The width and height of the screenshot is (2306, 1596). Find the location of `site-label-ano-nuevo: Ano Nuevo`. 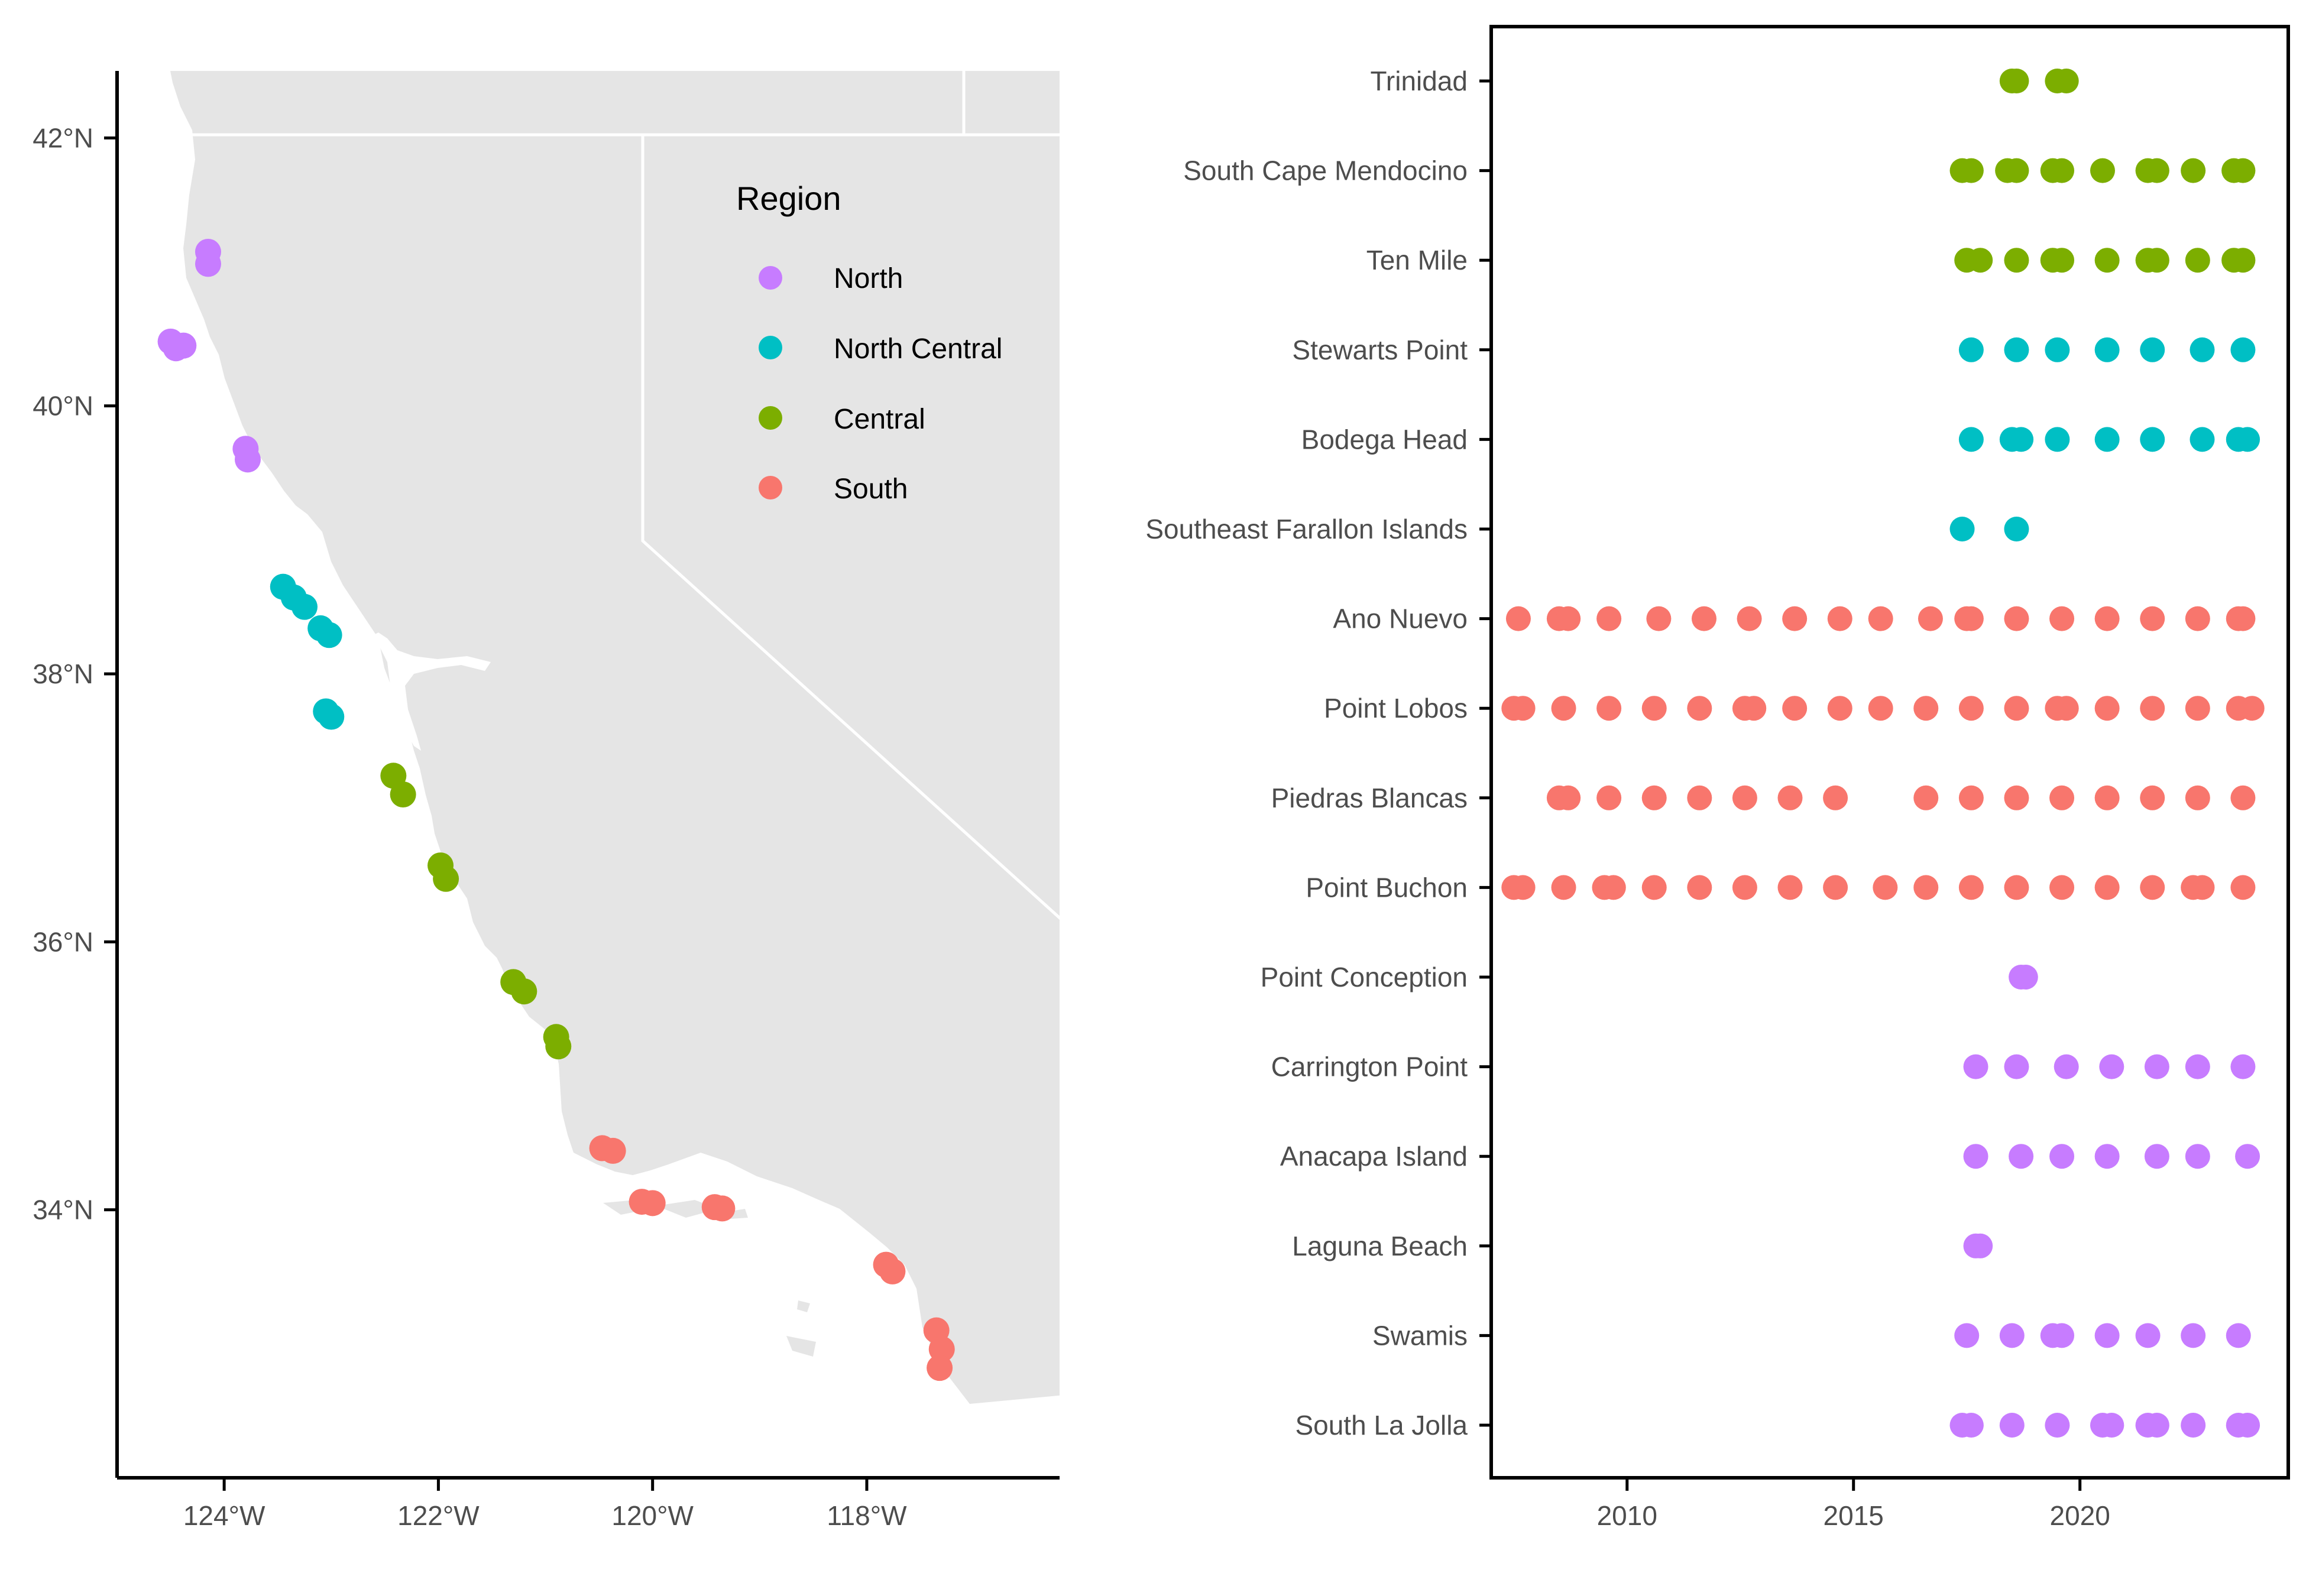

site-label-ano-nuevo: Ano Nuevo is located at coordinates (1400, 619).